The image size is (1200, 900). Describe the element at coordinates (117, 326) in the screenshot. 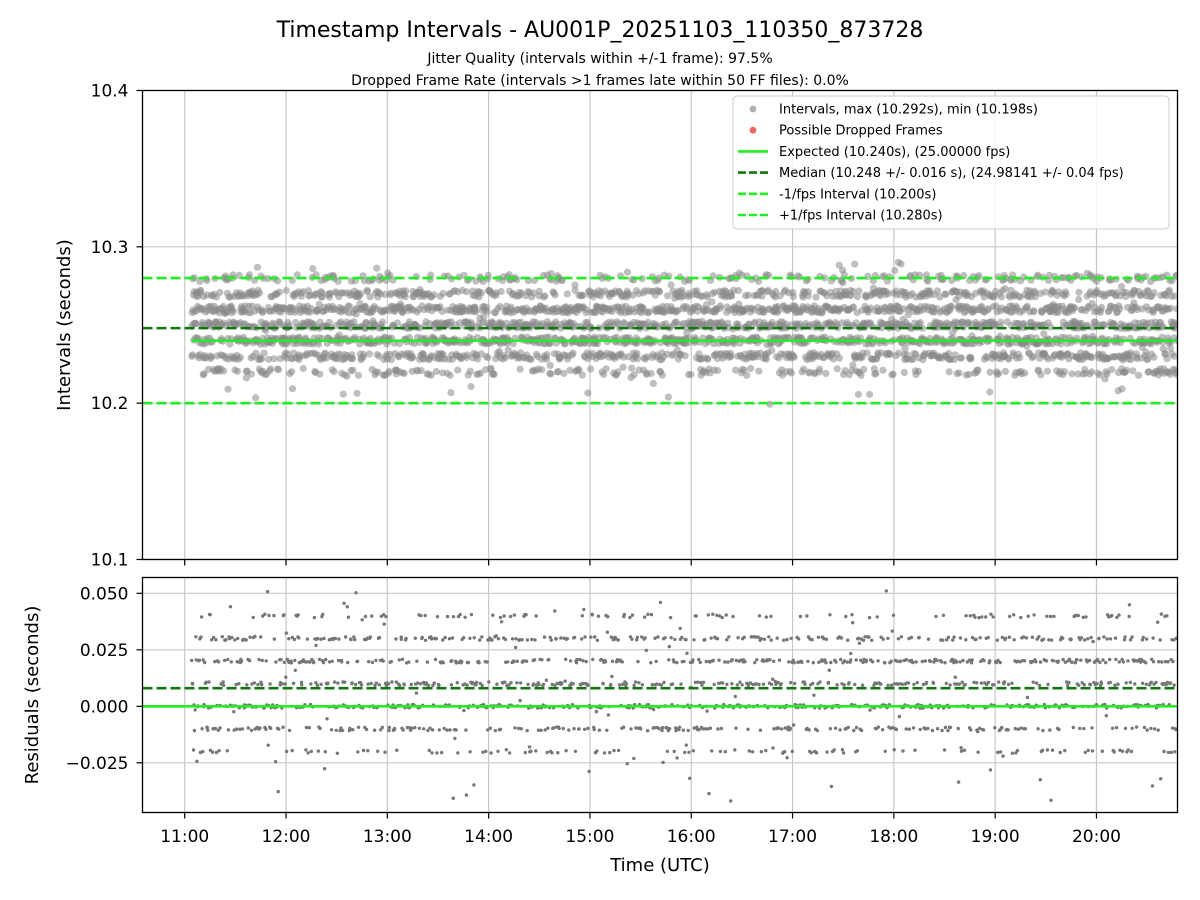

I see `intervals-y-ticks: 10.110.210.310.4` at that location.